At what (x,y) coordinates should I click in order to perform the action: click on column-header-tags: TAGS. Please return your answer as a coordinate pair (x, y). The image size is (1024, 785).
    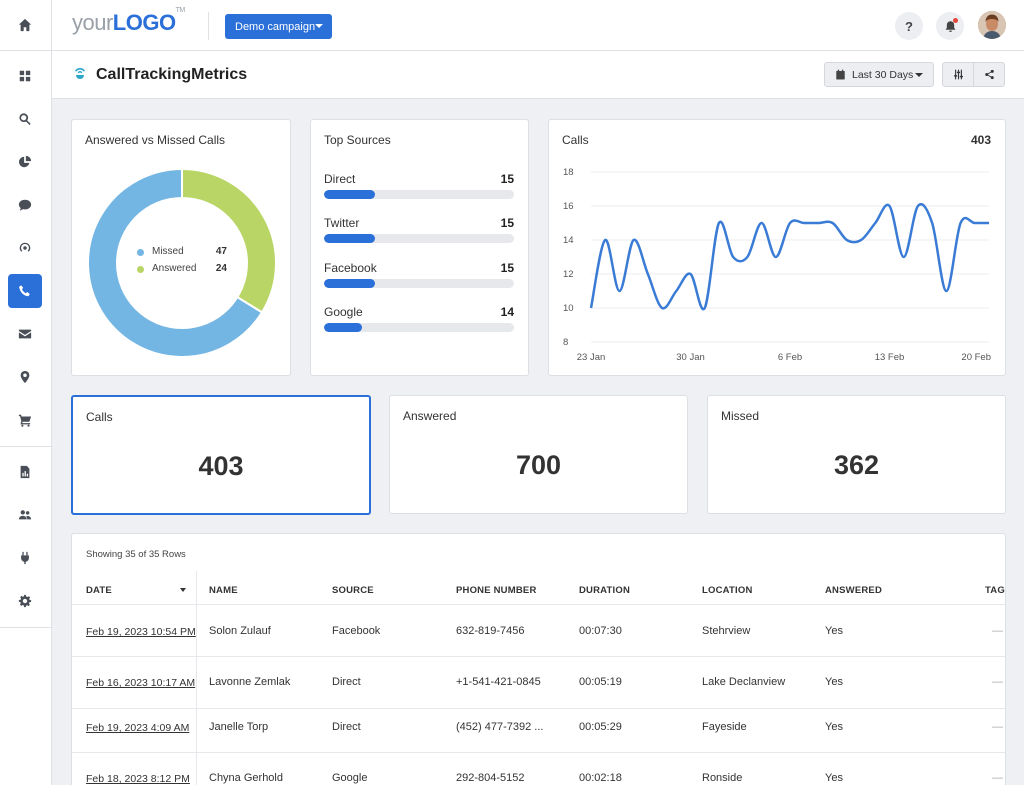
    Looking at the image, I should click on (995, 590).